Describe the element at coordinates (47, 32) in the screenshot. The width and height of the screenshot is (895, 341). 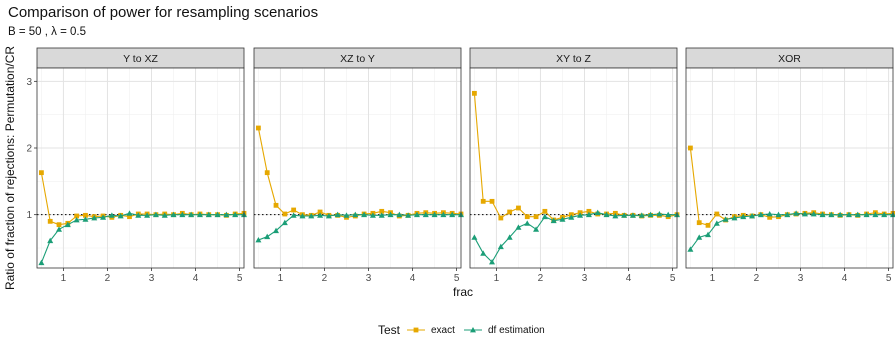
I see `chart-subtitle: B = 50 , λ = 0.5` at that location.